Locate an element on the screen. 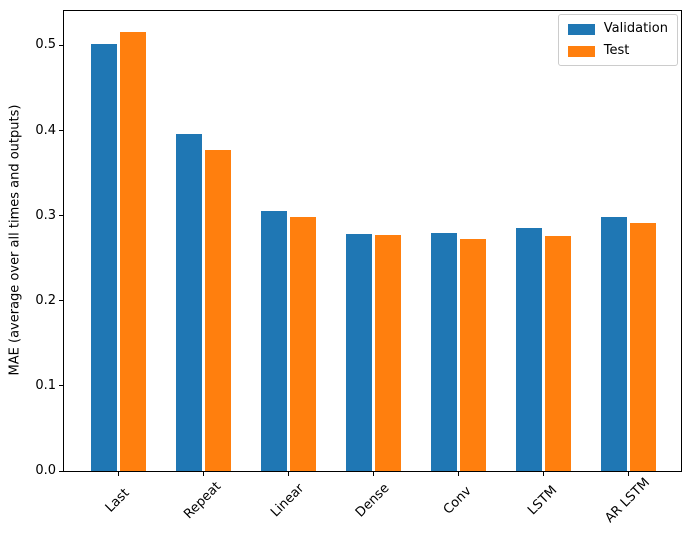 Image resolution: width=691 pixels, height=544 pixels. bar-test-repeat is located at coordinates (217, 310).